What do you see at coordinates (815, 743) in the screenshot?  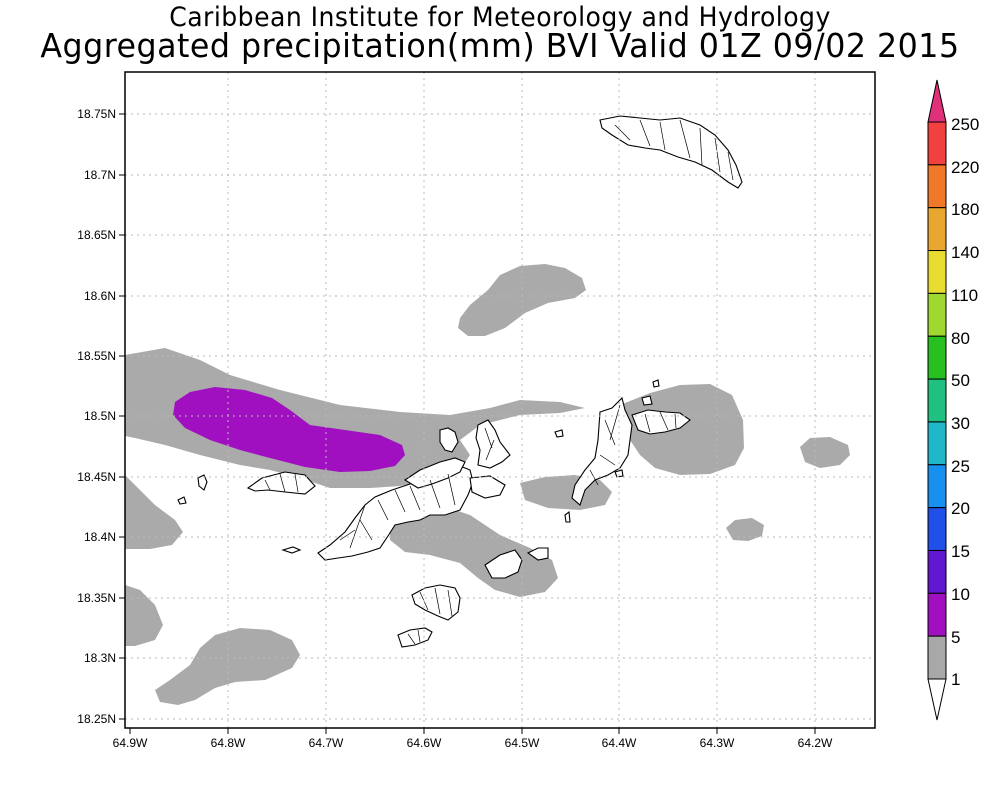 I see `lon-label: 64.2W` at bounding box center [815, 743].